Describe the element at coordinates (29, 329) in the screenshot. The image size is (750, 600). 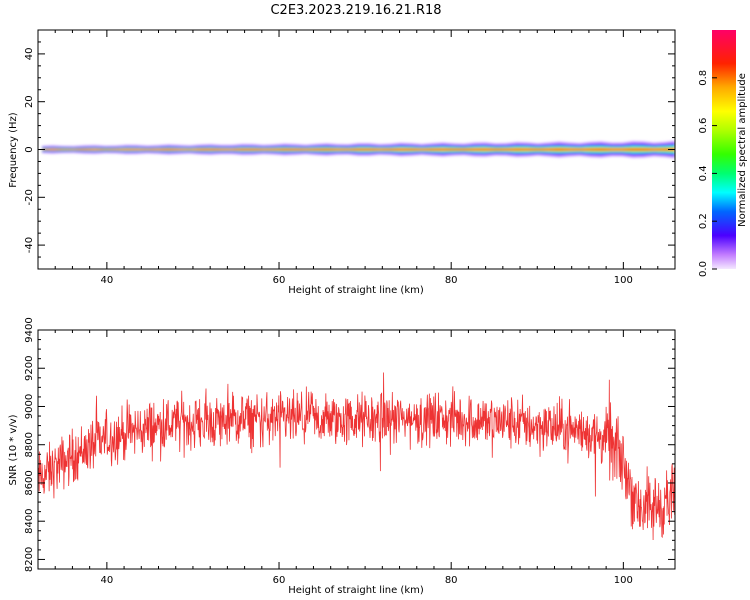
I see `y-tick-label: 9400` at that location.